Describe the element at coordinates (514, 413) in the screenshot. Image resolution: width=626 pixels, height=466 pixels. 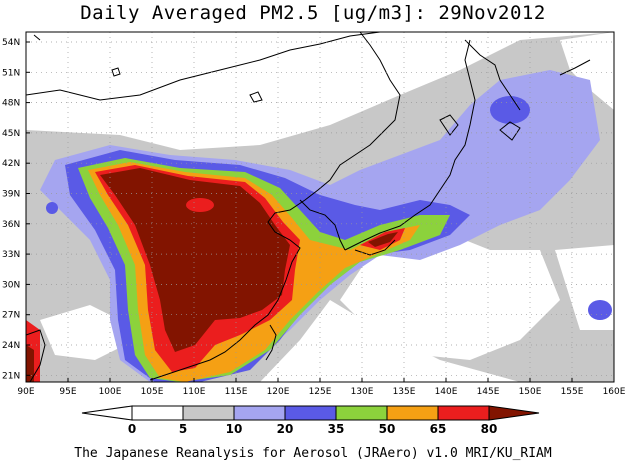
I see `colorbar-right-arrow` at that location.